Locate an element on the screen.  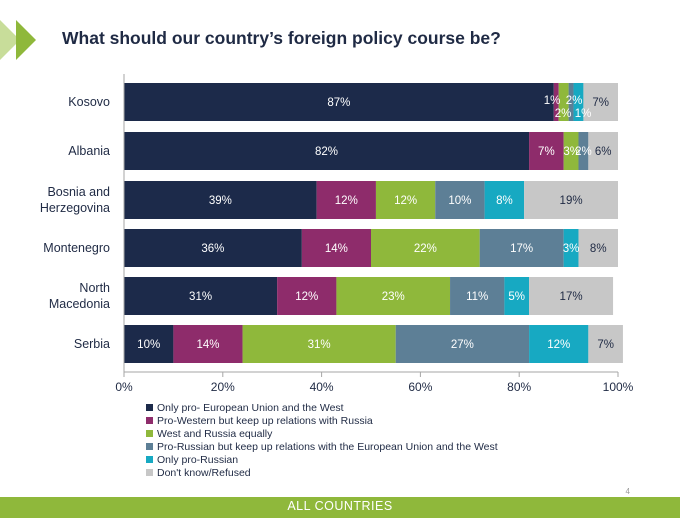
data-label: 11% is located at coordinates (477, 297).